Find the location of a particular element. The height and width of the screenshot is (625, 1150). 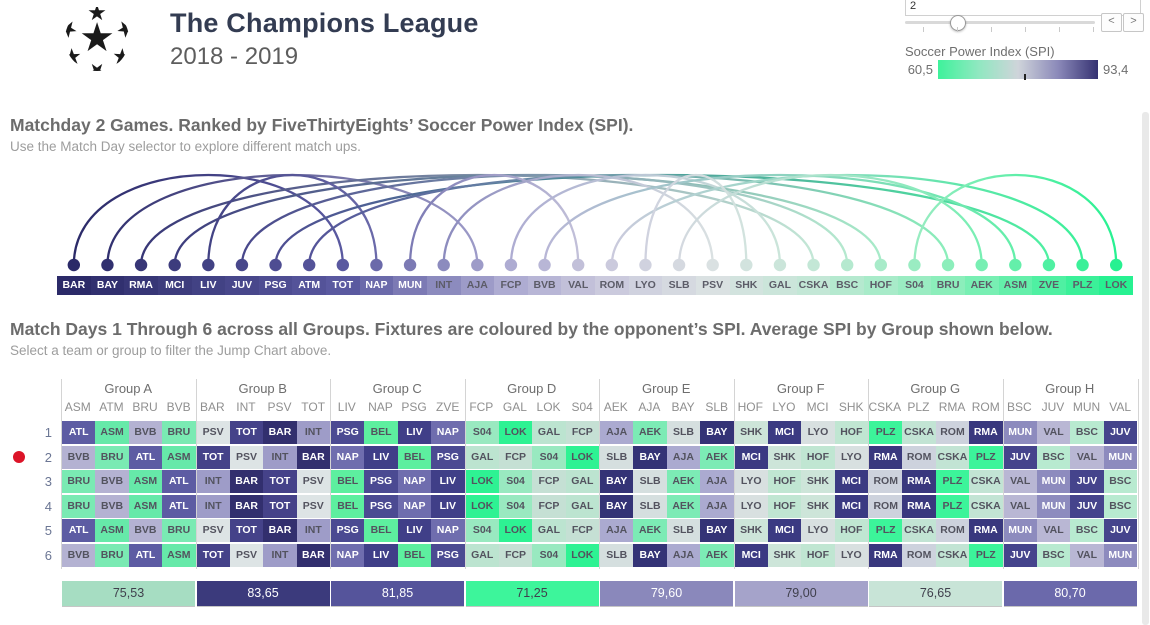

team-column-header: BVB is located at coordinates (178, 407).